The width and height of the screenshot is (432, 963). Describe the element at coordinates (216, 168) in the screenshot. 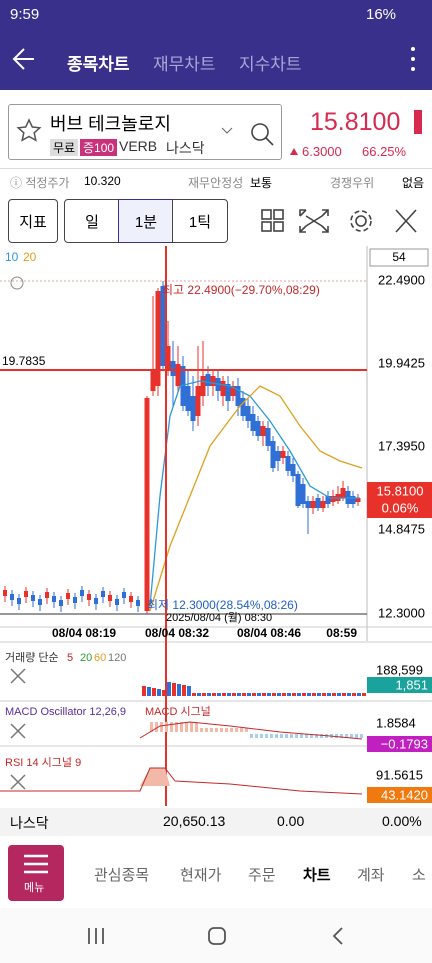

I see `divider` at that location.